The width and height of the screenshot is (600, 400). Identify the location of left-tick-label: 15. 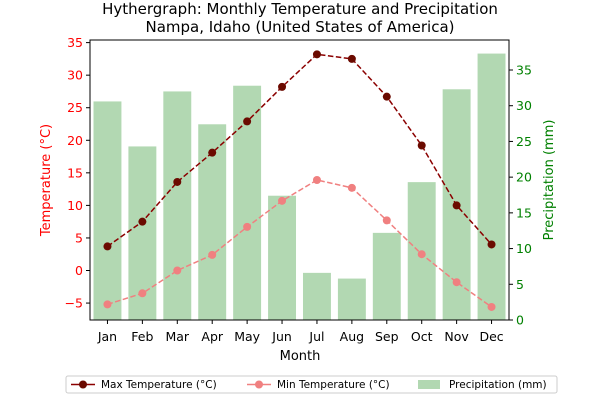
(75, 172).